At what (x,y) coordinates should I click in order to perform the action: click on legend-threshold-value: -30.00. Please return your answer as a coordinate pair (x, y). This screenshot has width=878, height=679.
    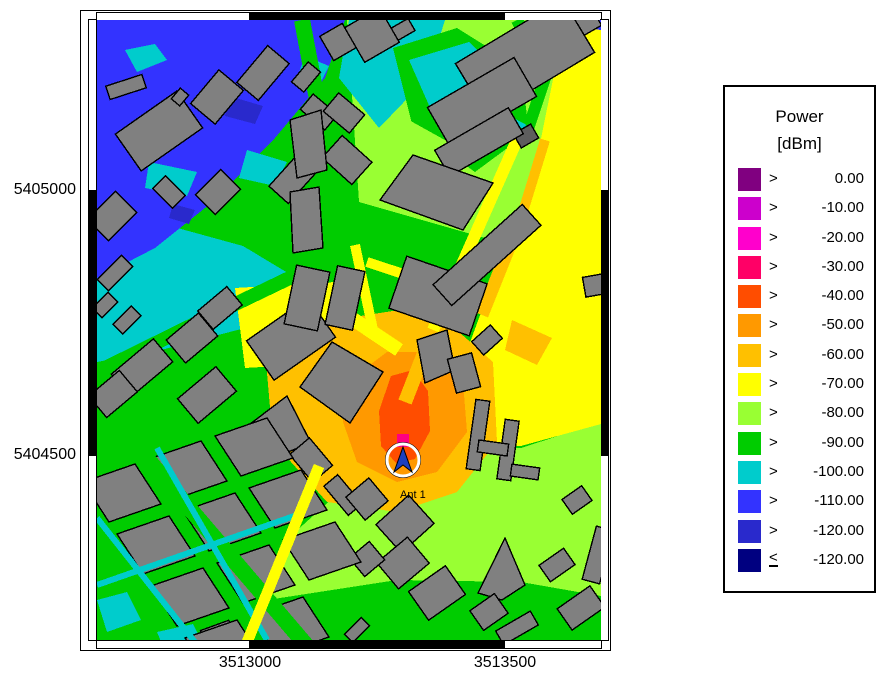
    Looking at the image, I should click on (842, 266).